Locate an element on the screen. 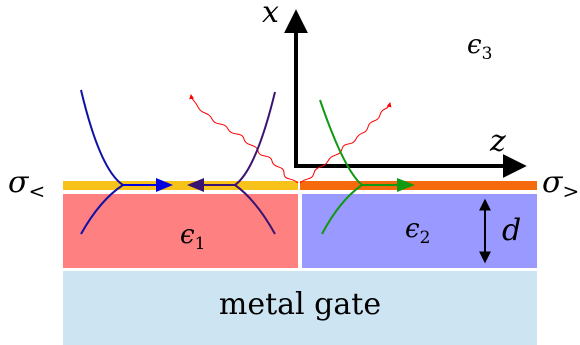 This screenshot has width=580, height=345. mode-curve-green is located at coordinates (341, 167).